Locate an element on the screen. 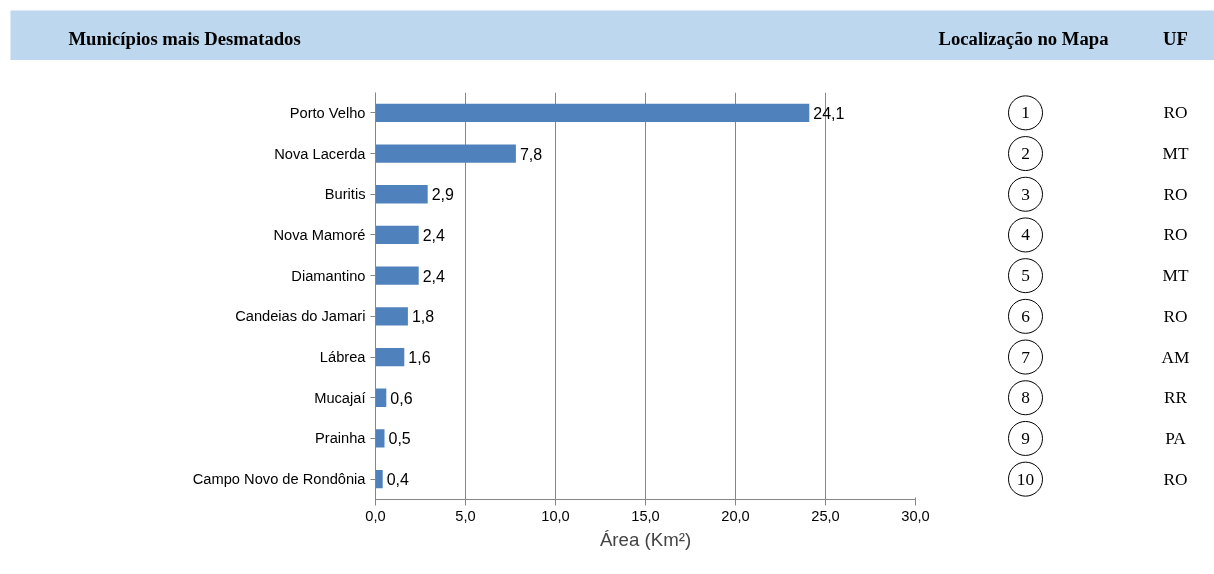 Image resolution: width=1214 pixels, height=574 pixels. text: 4 is located at coordinates (1026, 235).